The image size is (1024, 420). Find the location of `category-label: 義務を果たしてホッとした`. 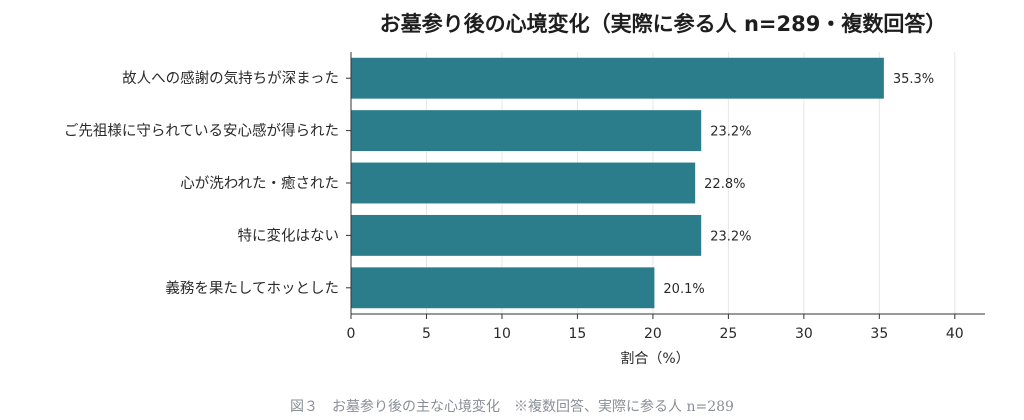

category-label: 義務を果たしてホッとした is located at coordinates (252, 288).